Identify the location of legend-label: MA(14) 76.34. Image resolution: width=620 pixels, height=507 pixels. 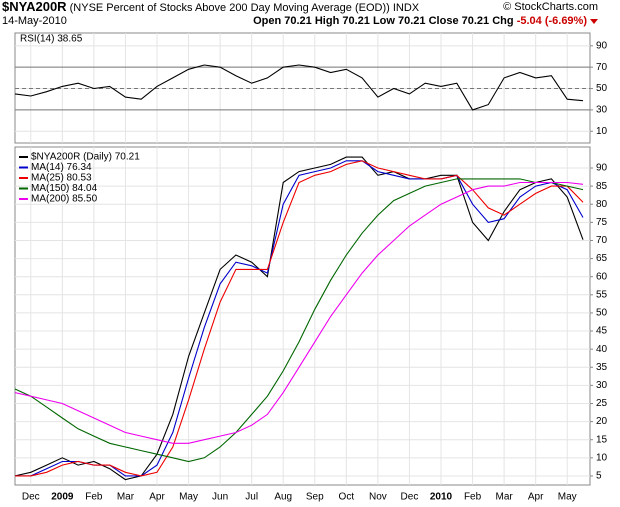
(61, 167).